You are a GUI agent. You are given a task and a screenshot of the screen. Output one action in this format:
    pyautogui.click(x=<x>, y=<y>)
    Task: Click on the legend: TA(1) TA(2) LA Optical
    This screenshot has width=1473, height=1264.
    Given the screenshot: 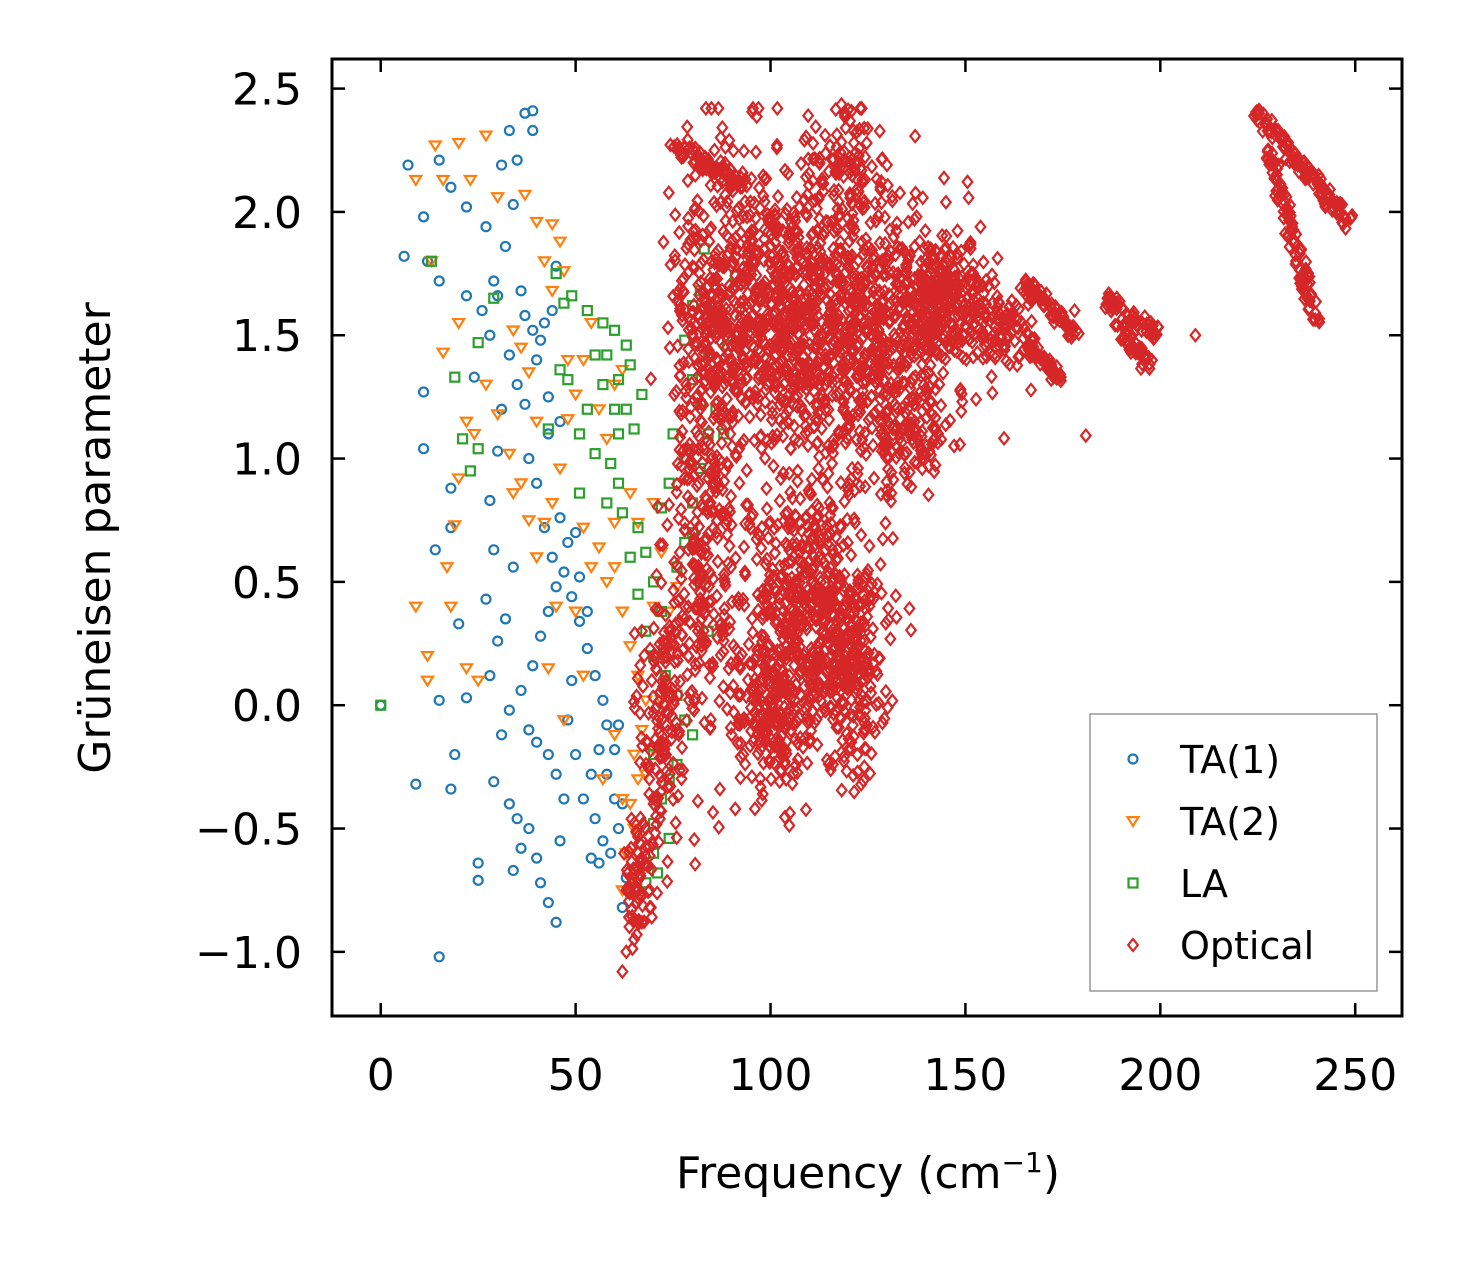 What is the action you would take?
    pyautogui.click(x=1233, y=852)
    